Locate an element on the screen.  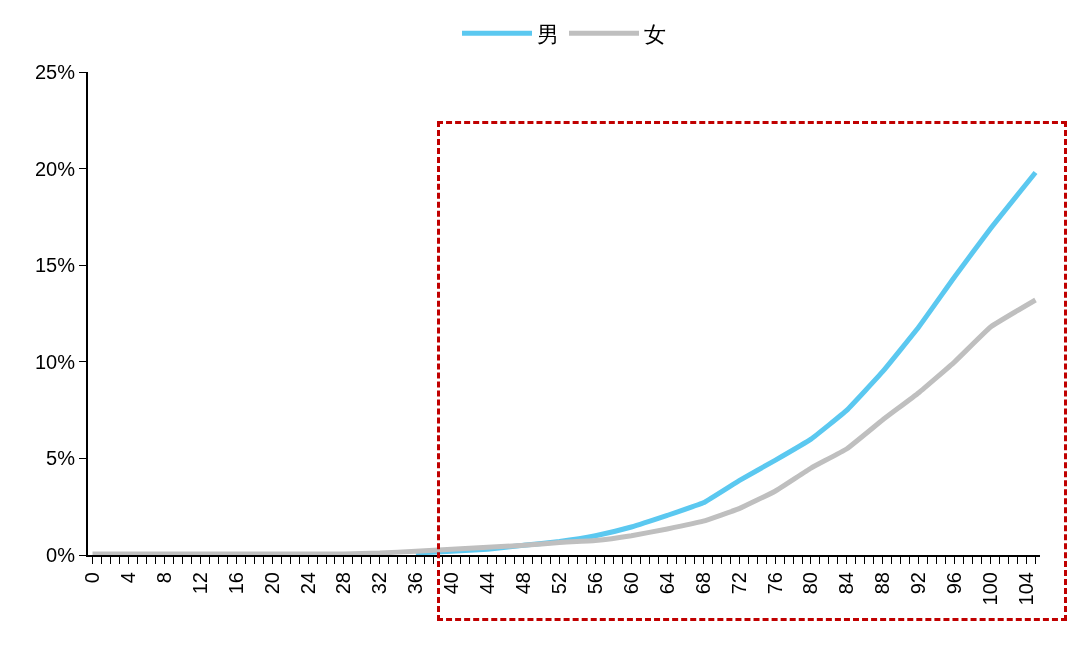
legend-label: 女 is located at coordinates (655, 34).